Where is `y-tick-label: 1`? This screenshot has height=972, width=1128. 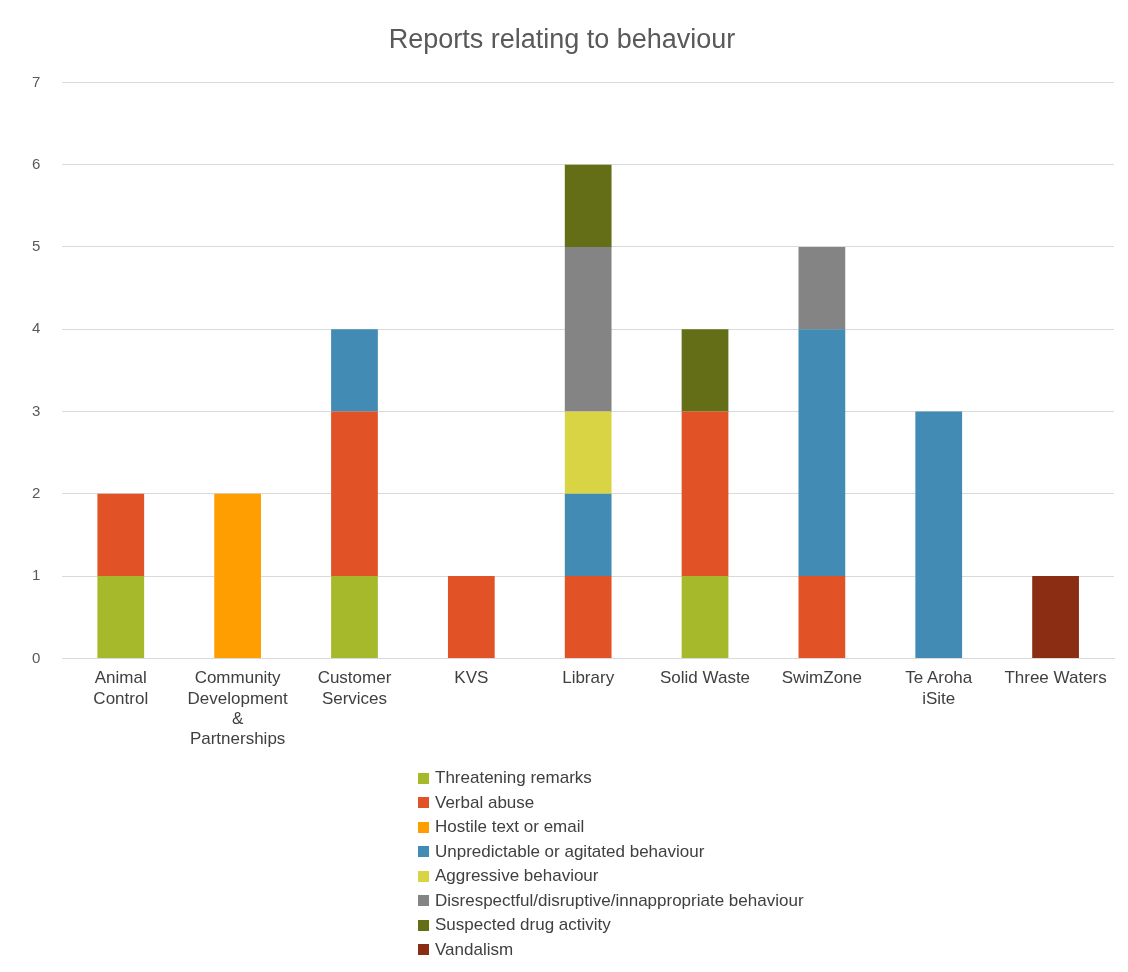
y-tick-label: 1 is located at coordinates (36, 575).